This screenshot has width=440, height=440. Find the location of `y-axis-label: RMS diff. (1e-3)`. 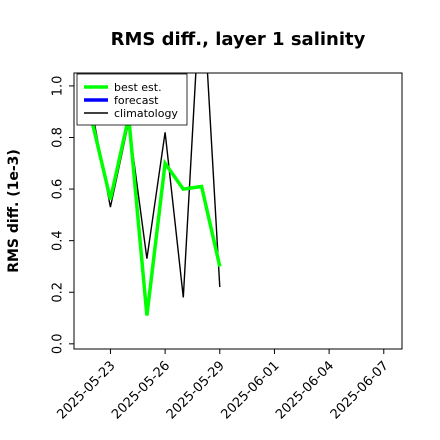

y-axis-label: RMS diff. (1e-3) is located at coordinates (14, 211).